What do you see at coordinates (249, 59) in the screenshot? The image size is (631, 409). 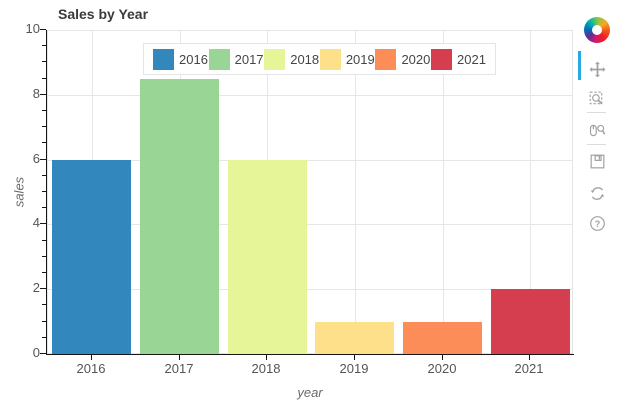 I see `legend-label: 2017` at bounding box center [249, 59].